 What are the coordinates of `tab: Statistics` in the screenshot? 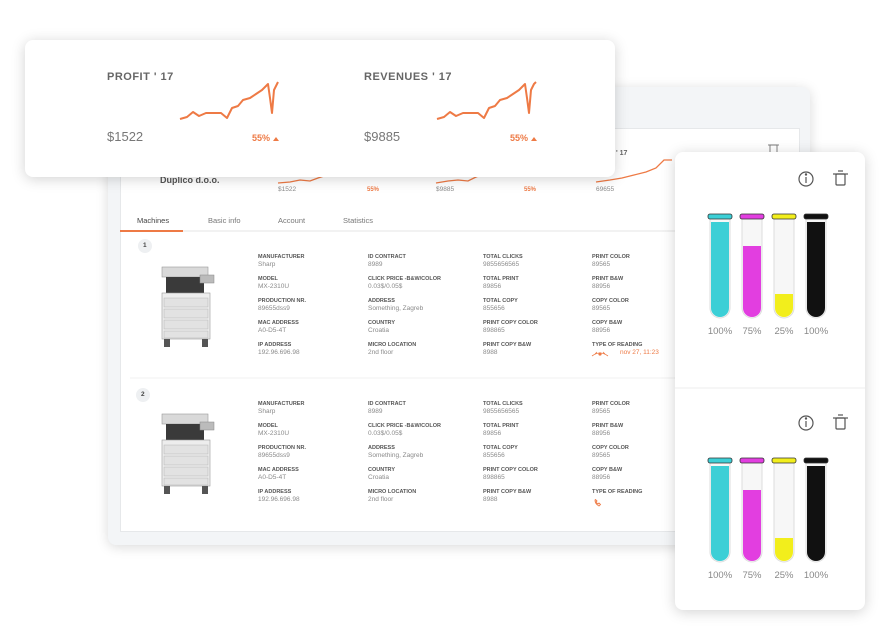 It's located at (358, 220).